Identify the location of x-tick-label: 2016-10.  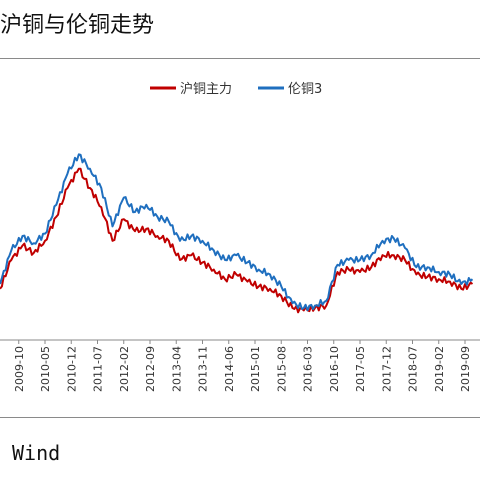
(334, 369).